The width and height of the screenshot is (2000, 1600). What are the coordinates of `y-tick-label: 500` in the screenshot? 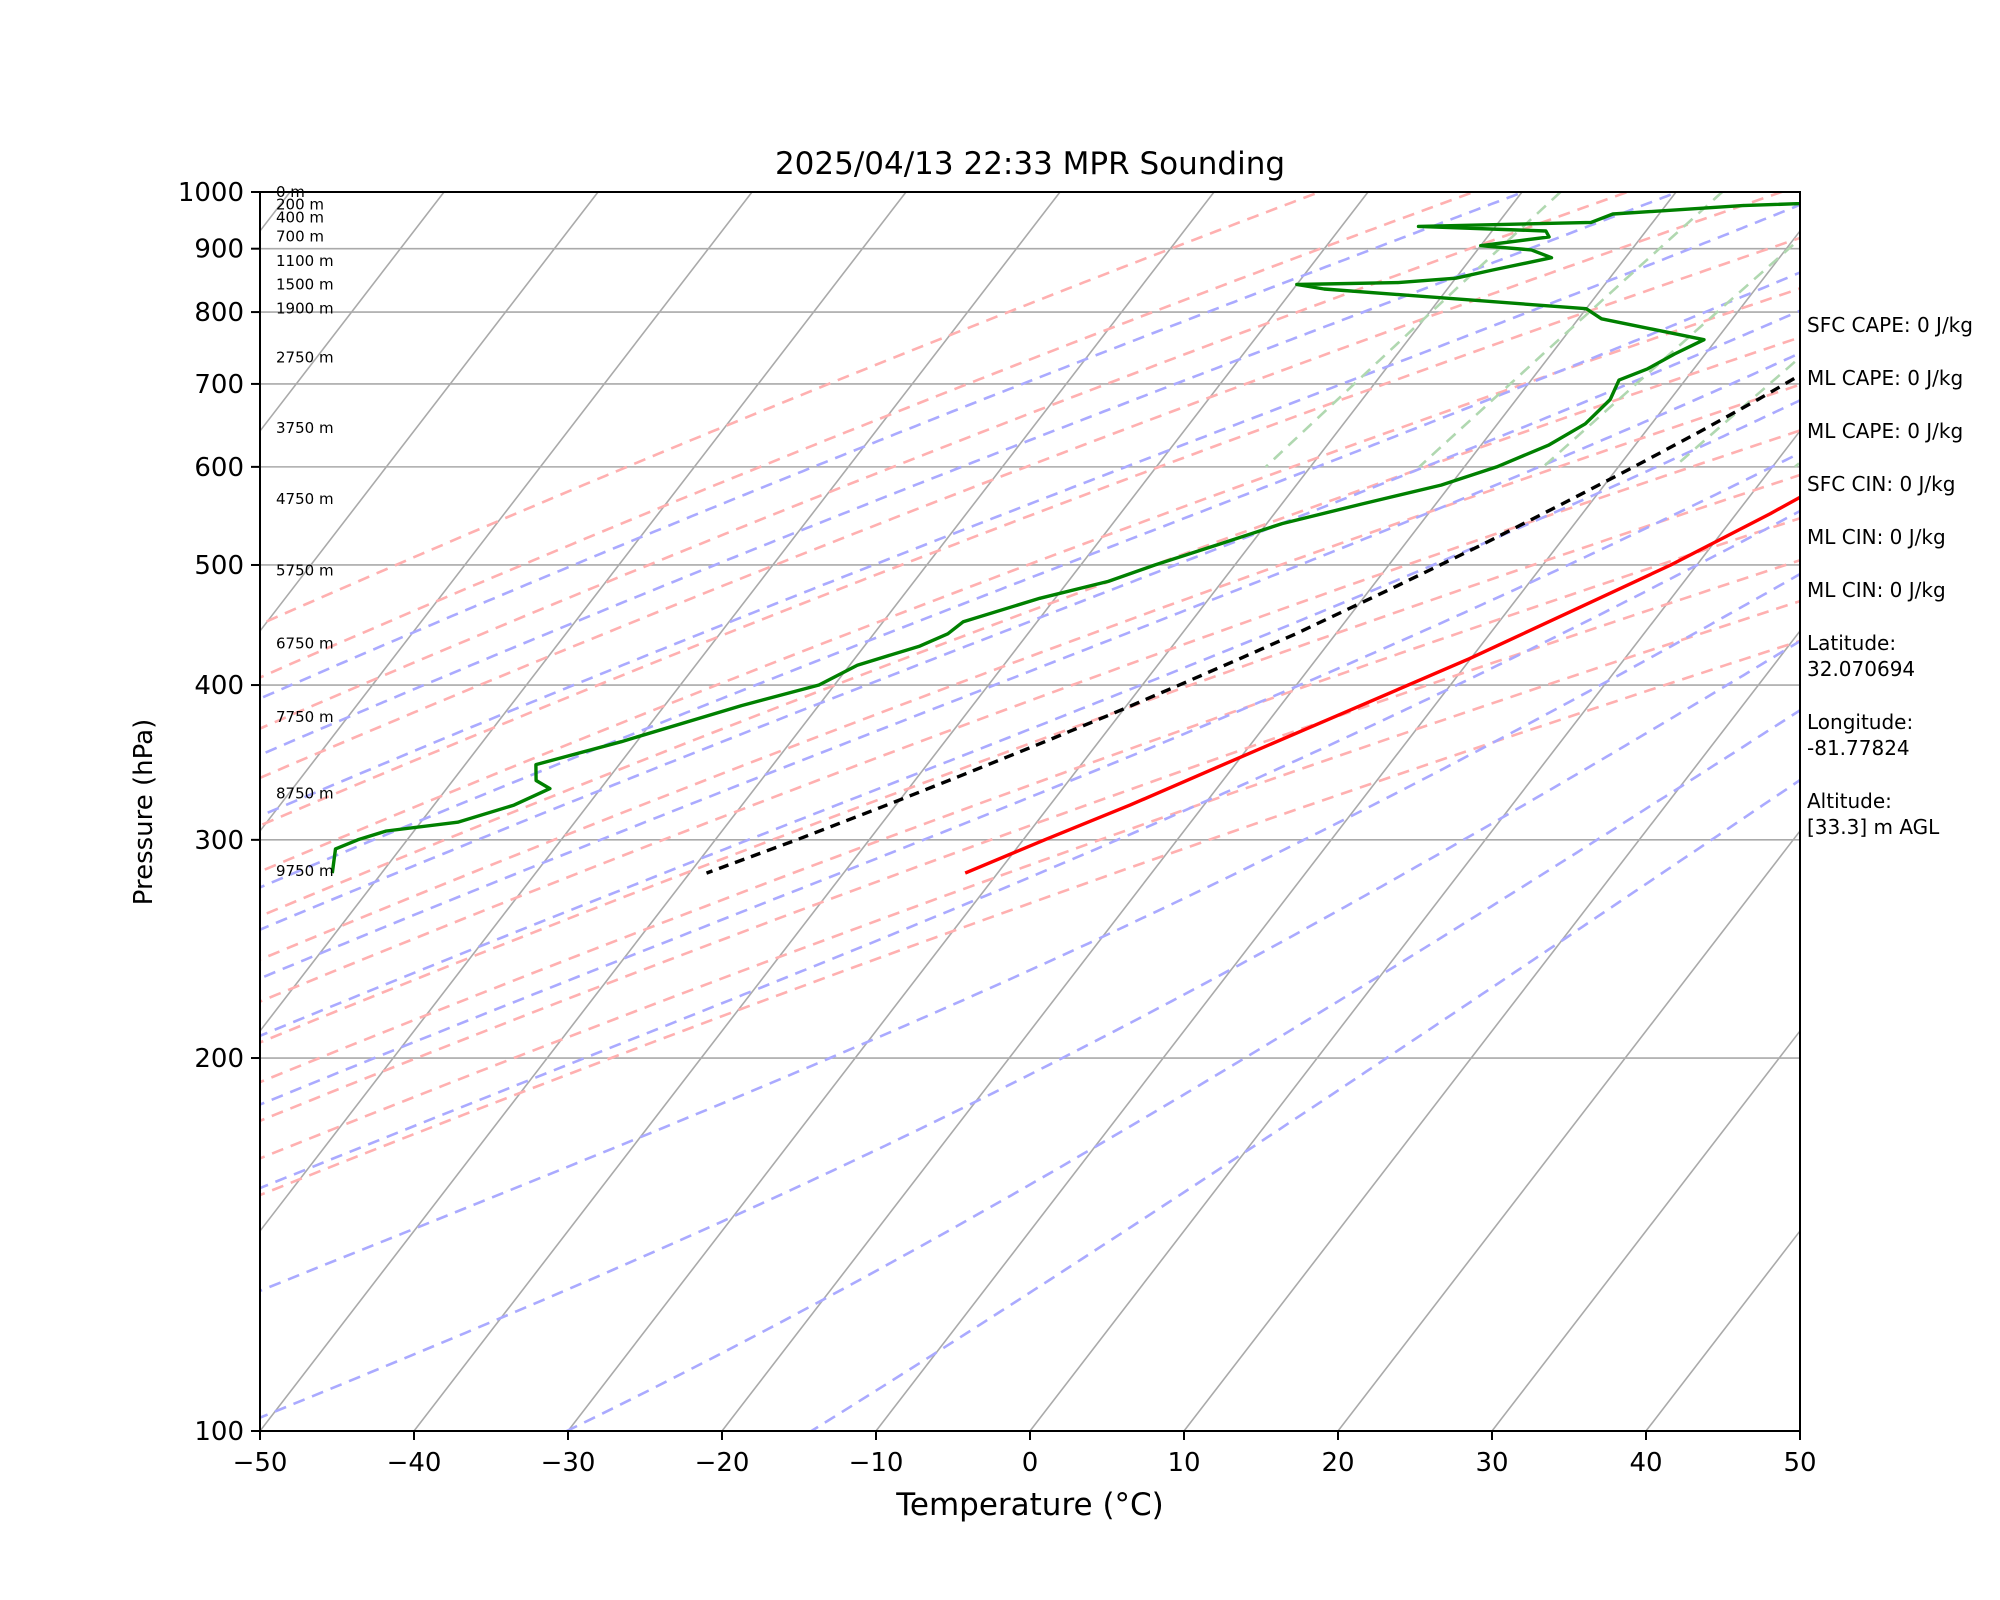 It's located at (219, 566).